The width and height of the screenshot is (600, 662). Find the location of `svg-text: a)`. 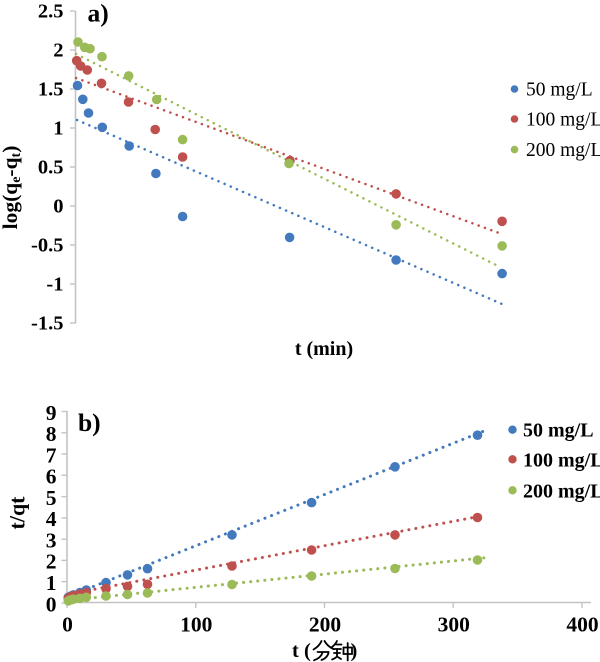

svg-text: a) is located at coordinates (98, 14).